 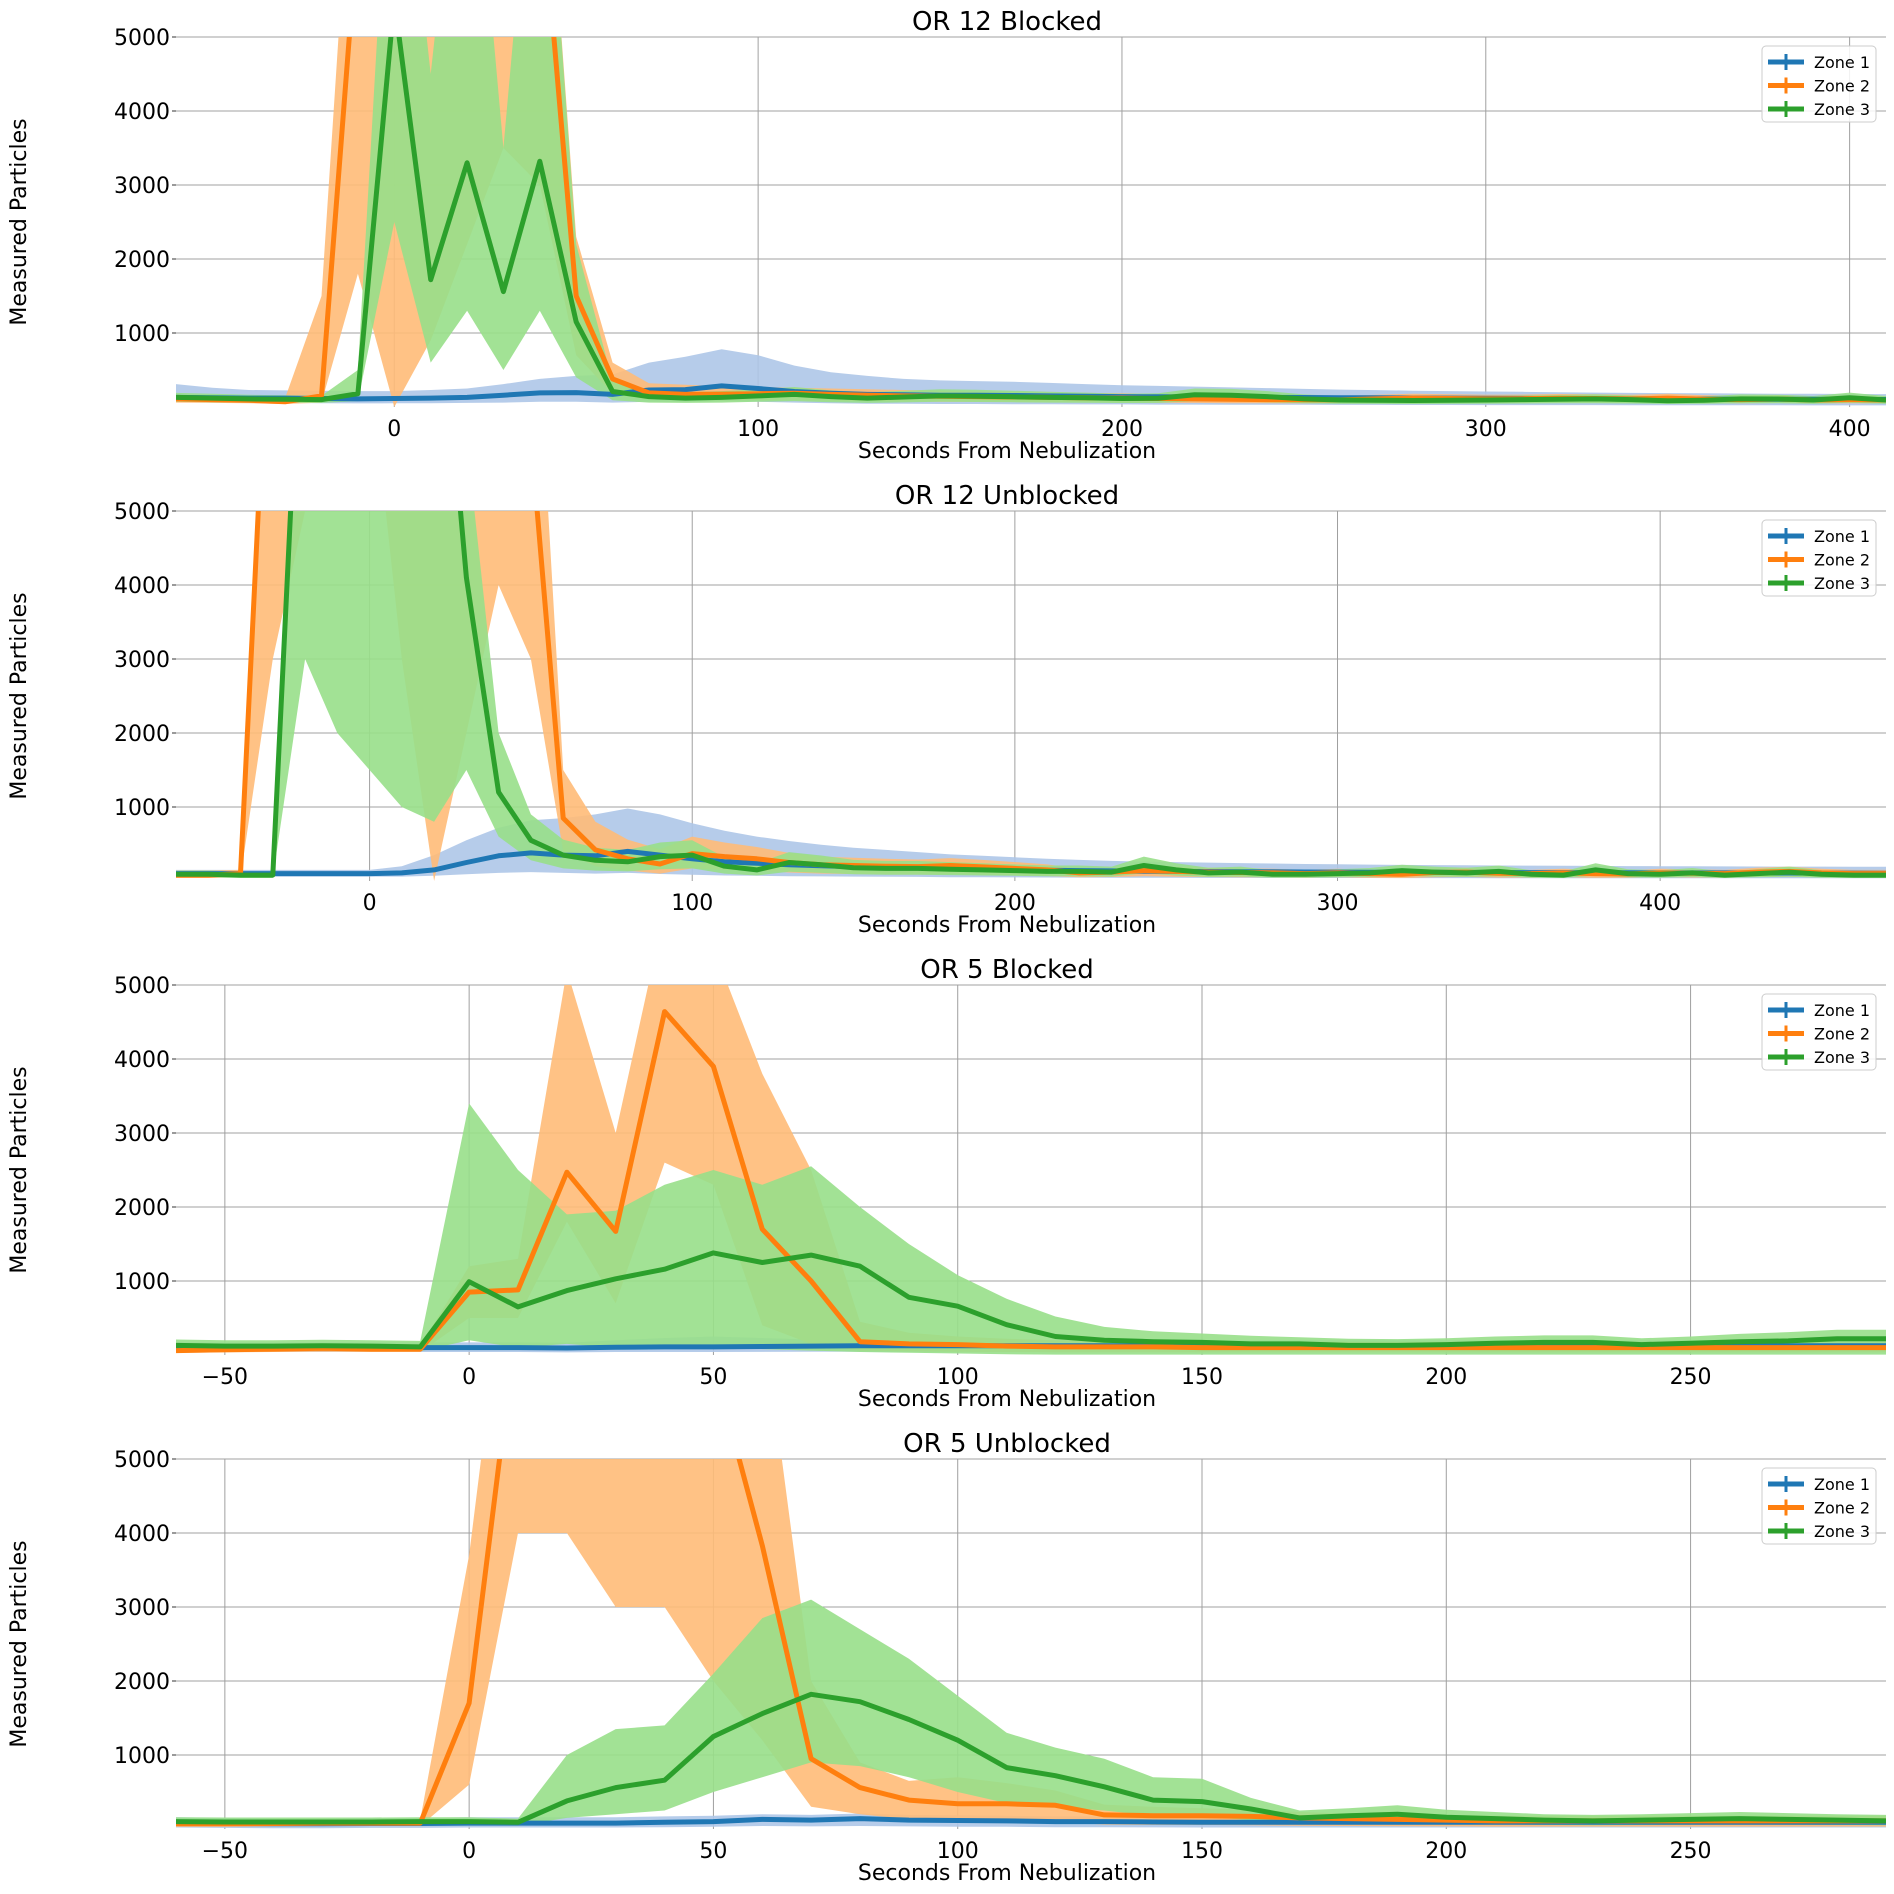 I want to click on chart-title: OR 12 Unblocked, so click(x=1007, y=496).